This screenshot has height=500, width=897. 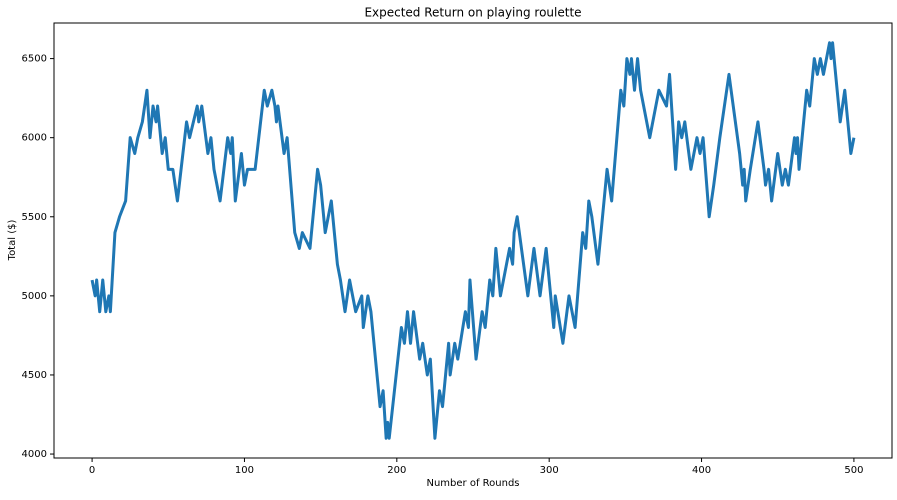 I want to click on x-tick-label: 200, so click(x=396, y=470).